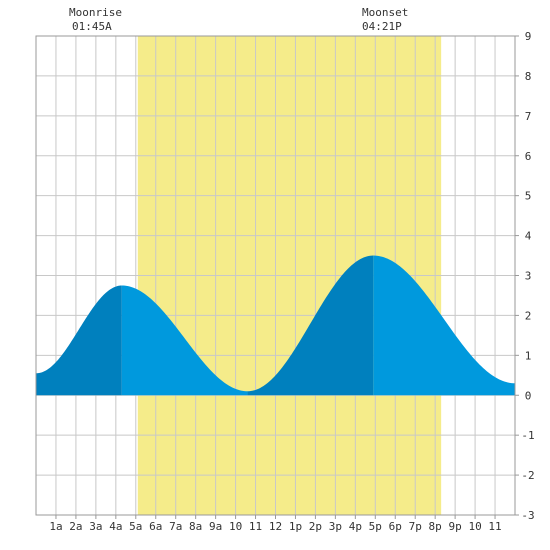  I want to click on moonrise-label: Moonrise, so click(95, 12).